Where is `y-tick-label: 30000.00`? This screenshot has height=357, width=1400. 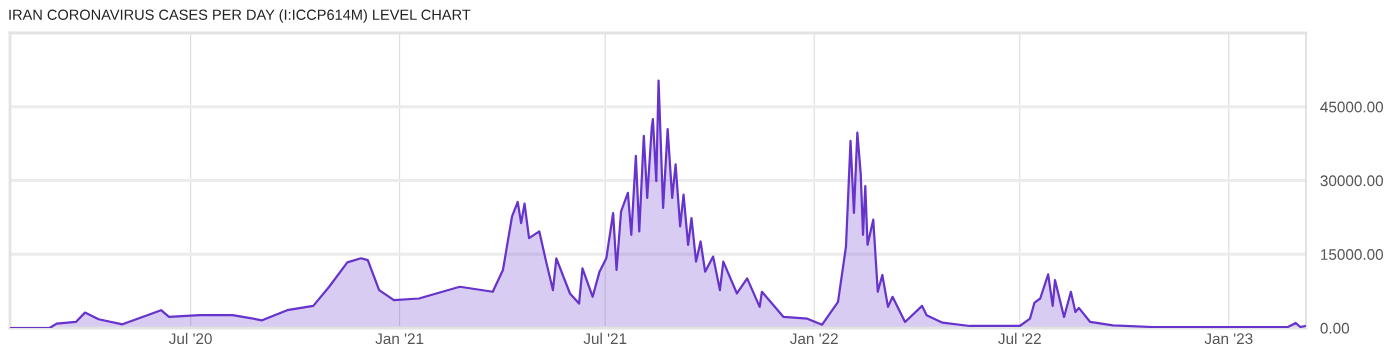 y-tick-label: 30000.00 is located at coordinates (1352, 181).